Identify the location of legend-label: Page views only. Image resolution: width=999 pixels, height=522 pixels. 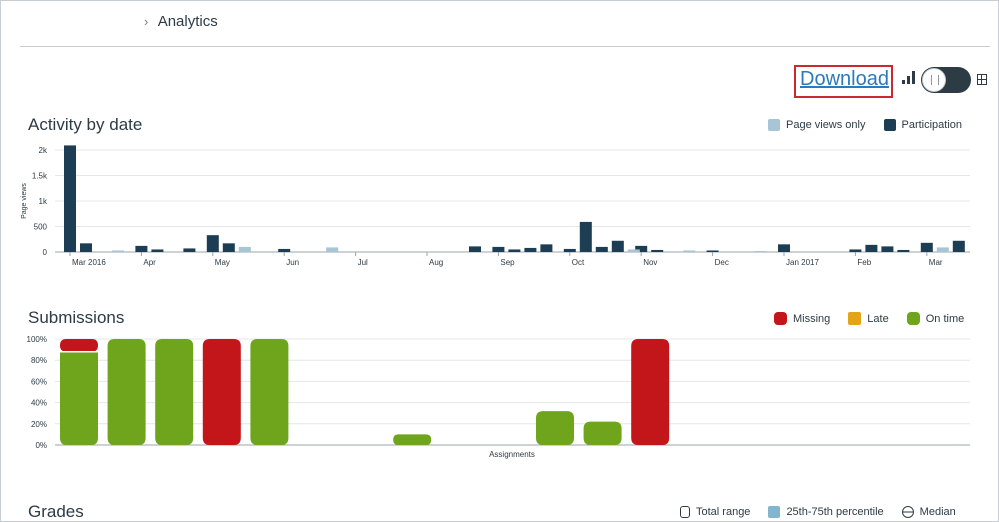
(826, 125).